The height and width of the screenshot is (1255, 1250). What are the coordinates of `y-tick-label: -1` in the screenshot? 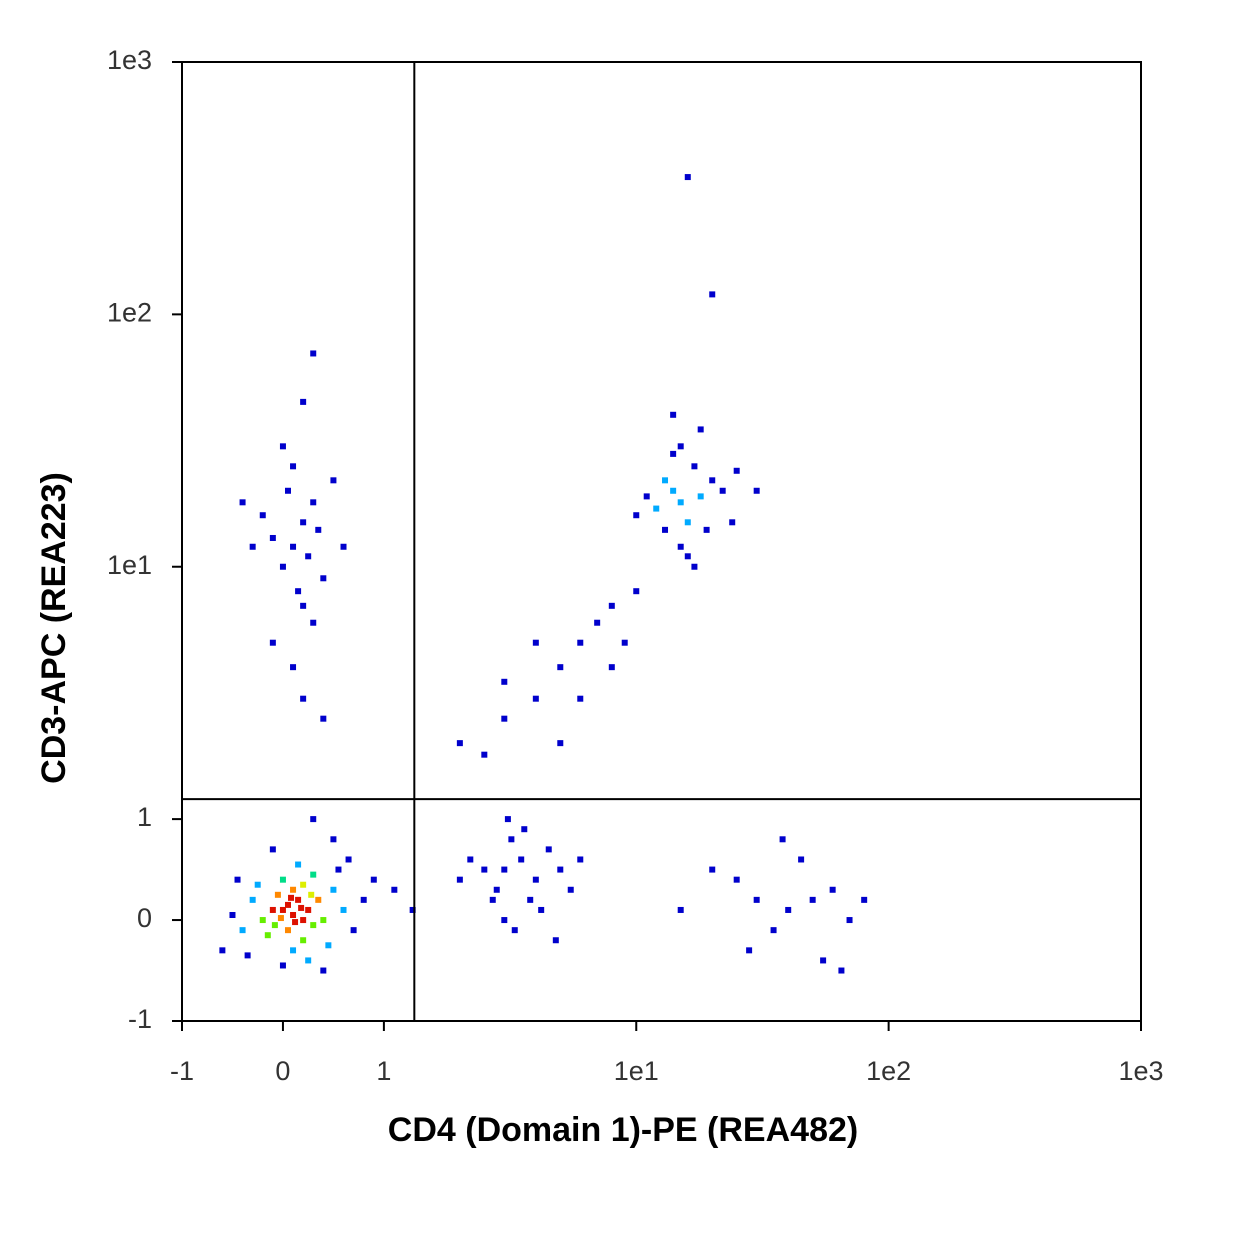 It's located at (140, 1019).